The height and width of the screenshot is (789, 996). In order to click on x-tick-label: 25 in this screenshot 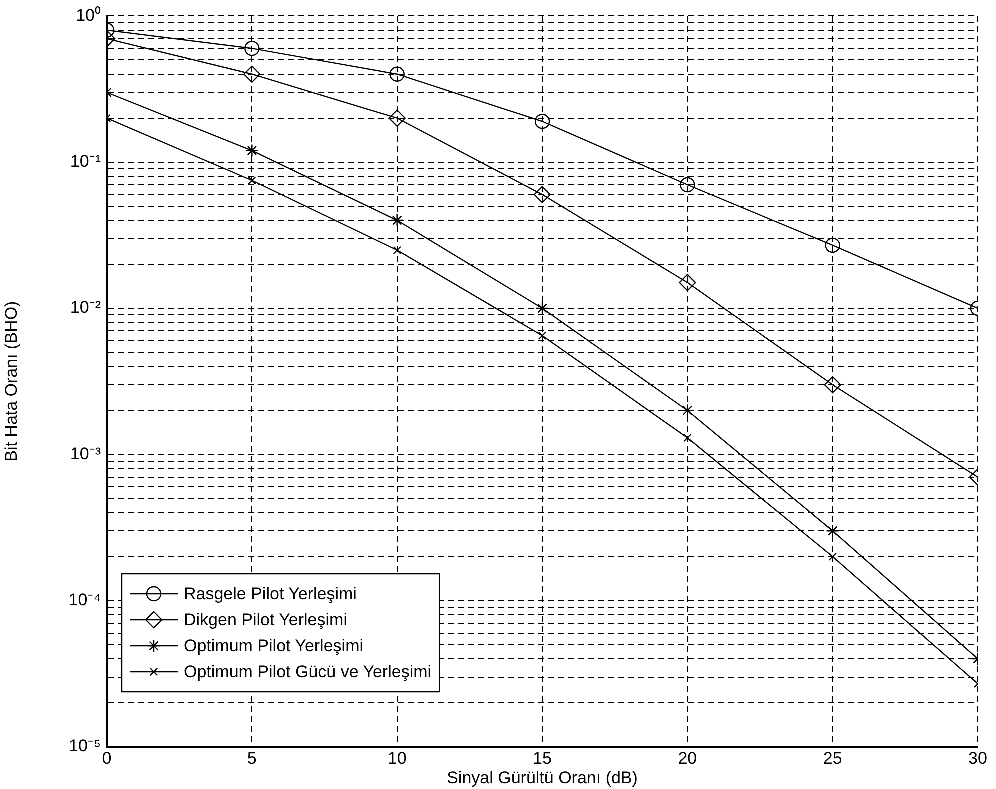, I will do `click(832, 758)`.